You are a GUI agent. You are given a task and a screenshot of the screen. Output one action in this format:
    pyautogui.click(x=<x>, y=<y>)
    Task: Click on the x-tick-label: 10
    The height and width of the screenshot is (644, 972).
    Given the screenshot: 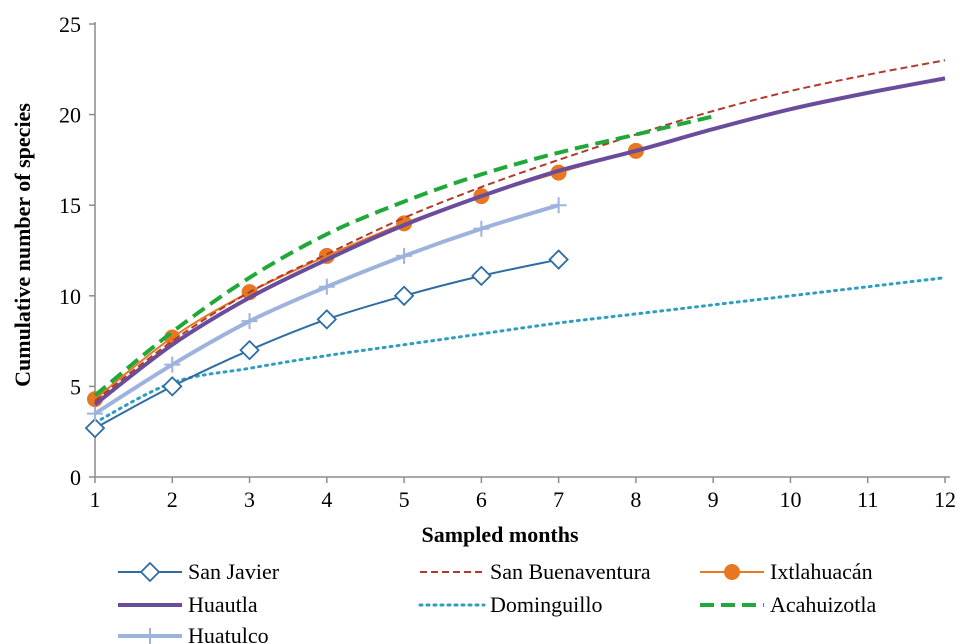 What is the action you would take?
    pyautogui.click(x=790, y=499)
    